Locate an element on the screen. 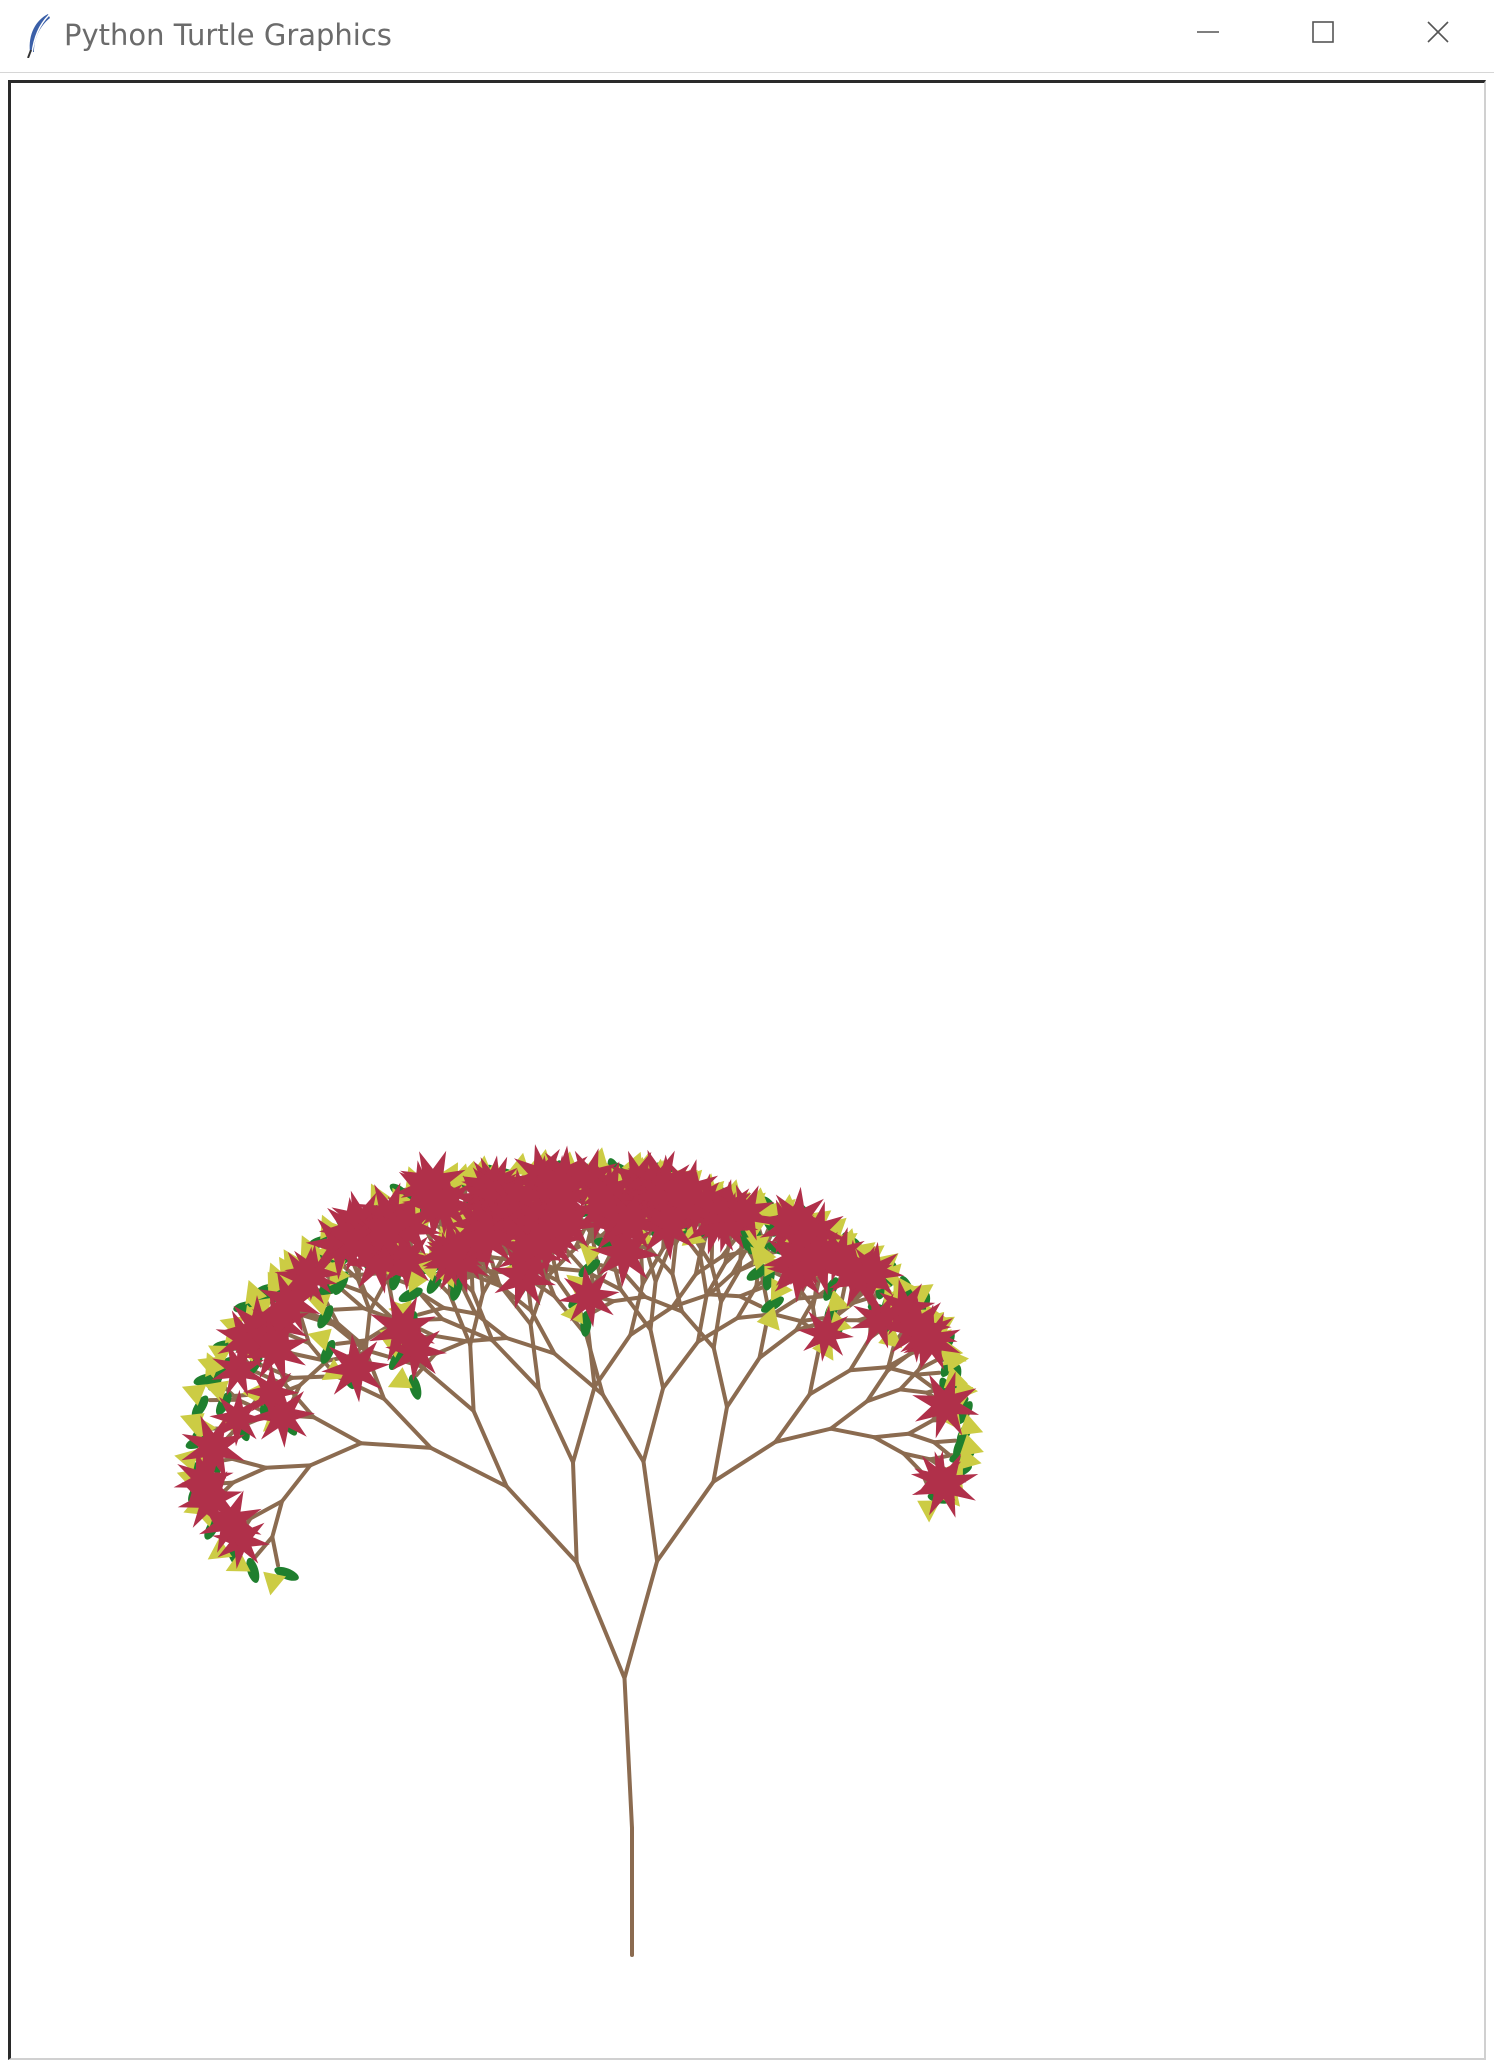  close-icon is located at coordinates (1438, 32).